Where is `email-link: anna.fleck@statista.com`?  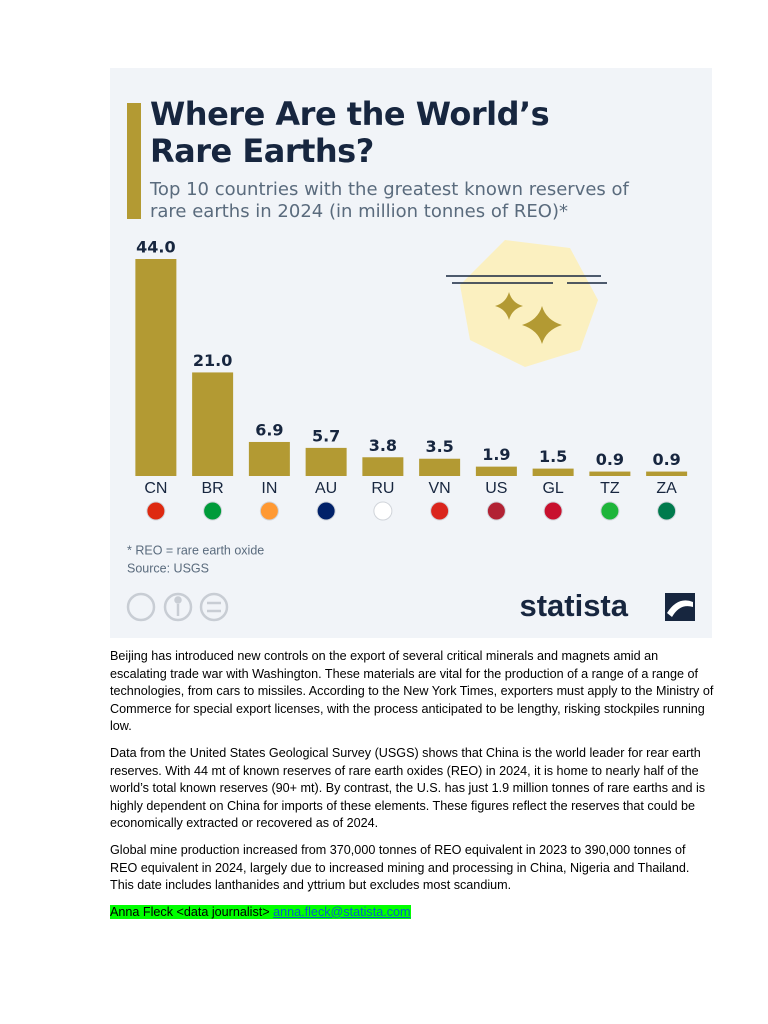
email-link: anna.fleck@statista.com is located at coordinates (342, 911).